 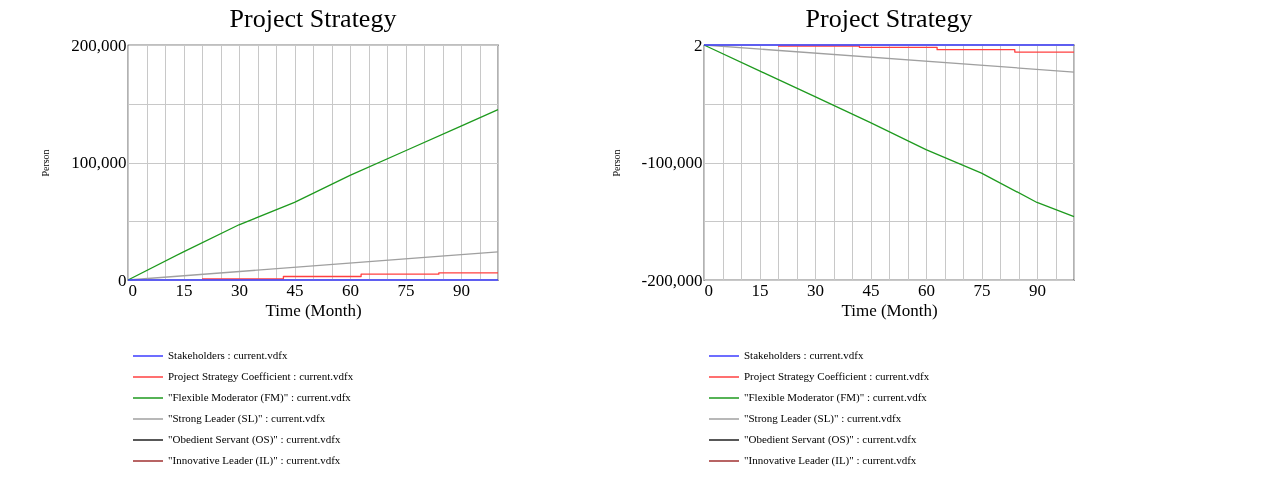 What do you see at coordinates (672, 280) in the screenshot?
I see `y-tick-label: -200,000` at bounding box center [672, 280].